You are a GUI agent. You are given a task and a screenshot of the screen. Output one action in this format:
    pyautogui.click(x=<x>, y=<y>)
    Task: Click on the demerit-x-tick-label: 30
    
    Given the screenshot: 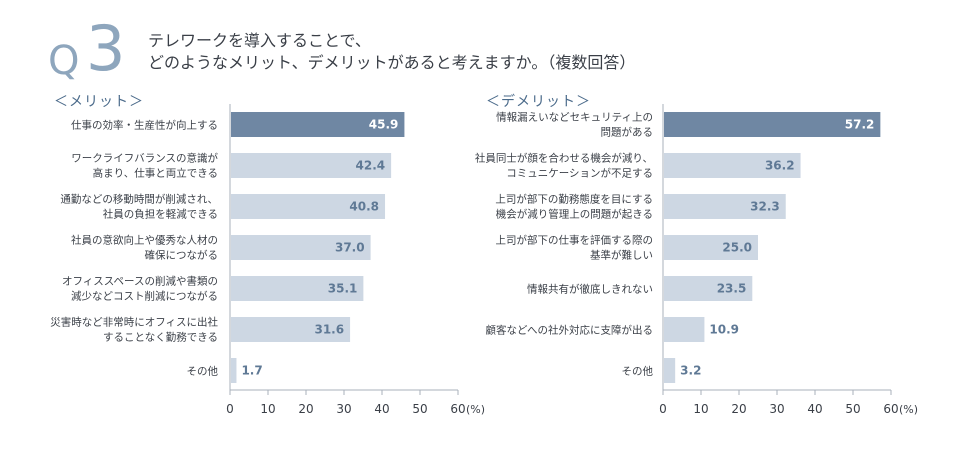 What is the action you would take?
    pyautogui.click(x=776, y=409)
    